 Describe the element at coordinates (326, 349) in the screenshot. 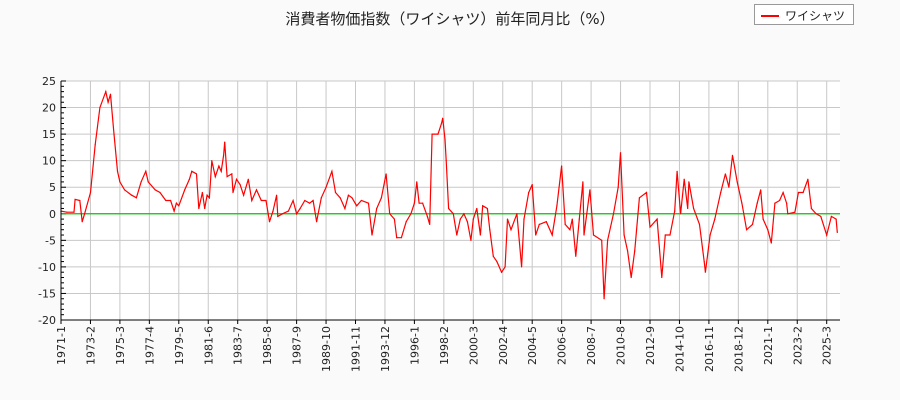

I see `x-tick-label: 1989-10` at that location.